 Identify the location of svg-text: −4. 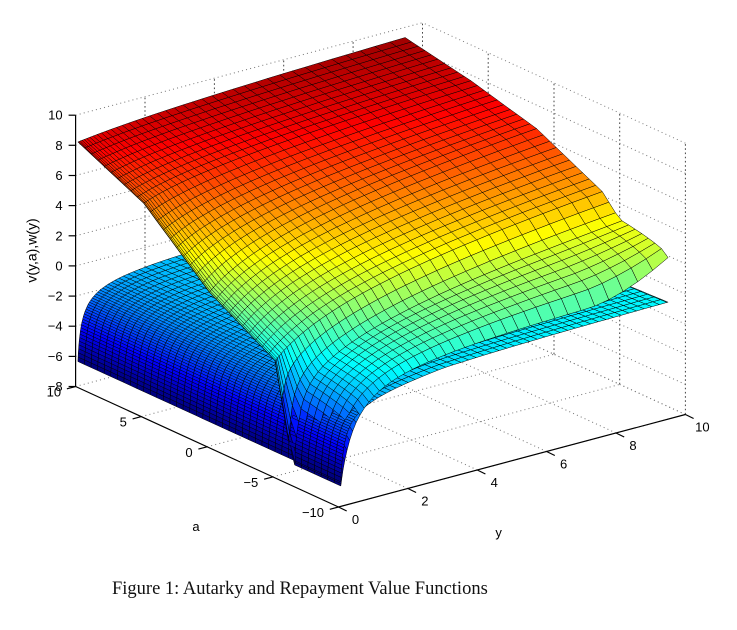
(55, 326).